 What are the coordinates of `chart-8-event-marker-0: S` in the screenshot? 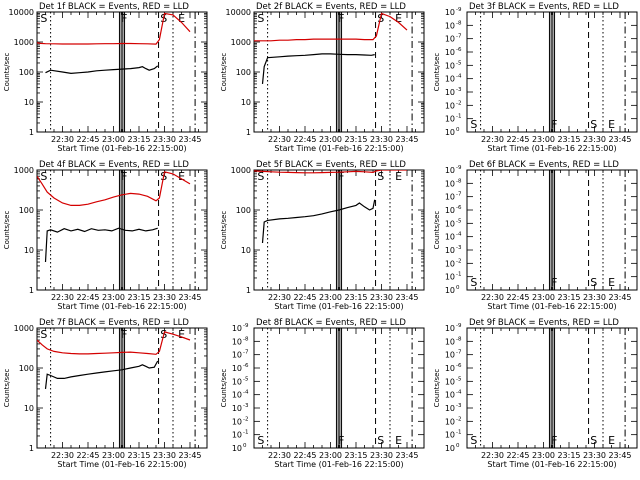 It's located at (473, 440).